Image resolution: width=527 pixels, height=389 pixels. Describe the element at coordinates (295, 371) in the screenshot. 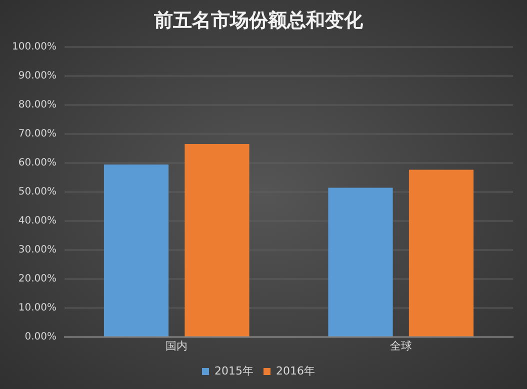

I see `legend-label: 2016年` at that location.